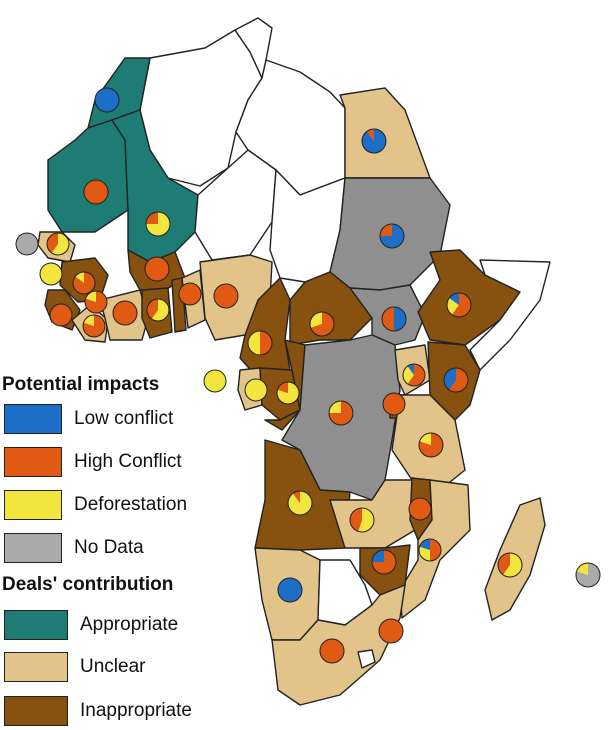  I want to click on pie-ethiopia, so click(459, 305).